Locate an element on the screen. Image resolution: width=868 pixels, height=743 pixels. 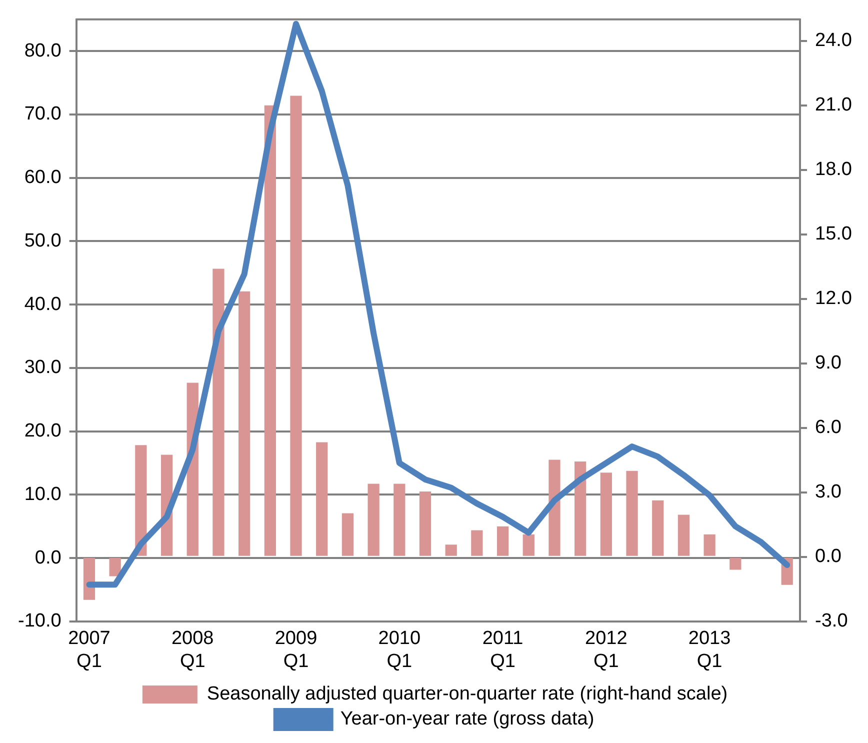
y-tick-label: 50.0 is located at coordinates (43, 241).